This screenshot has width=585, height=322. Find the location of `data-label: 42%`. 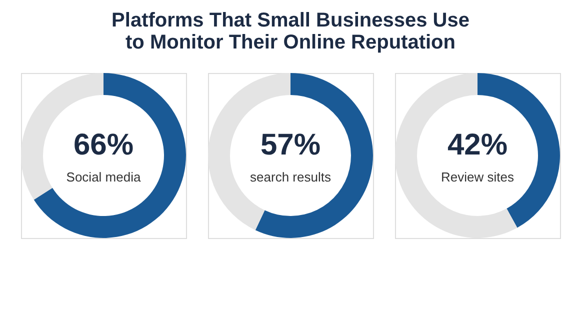

data-label: 42% is located at coordinates (477, 145).